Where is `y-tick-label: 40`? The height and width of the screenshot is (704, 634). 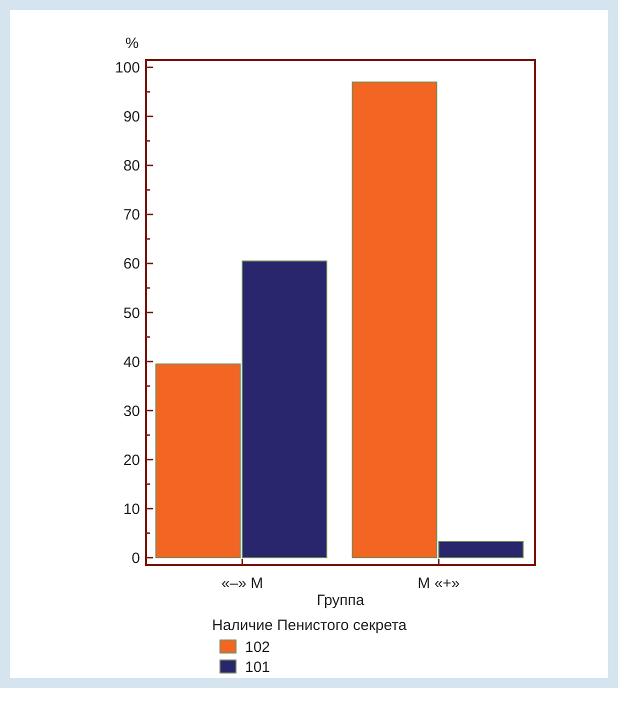 y-tick-label: 40 is located at coordinates (131, 362).